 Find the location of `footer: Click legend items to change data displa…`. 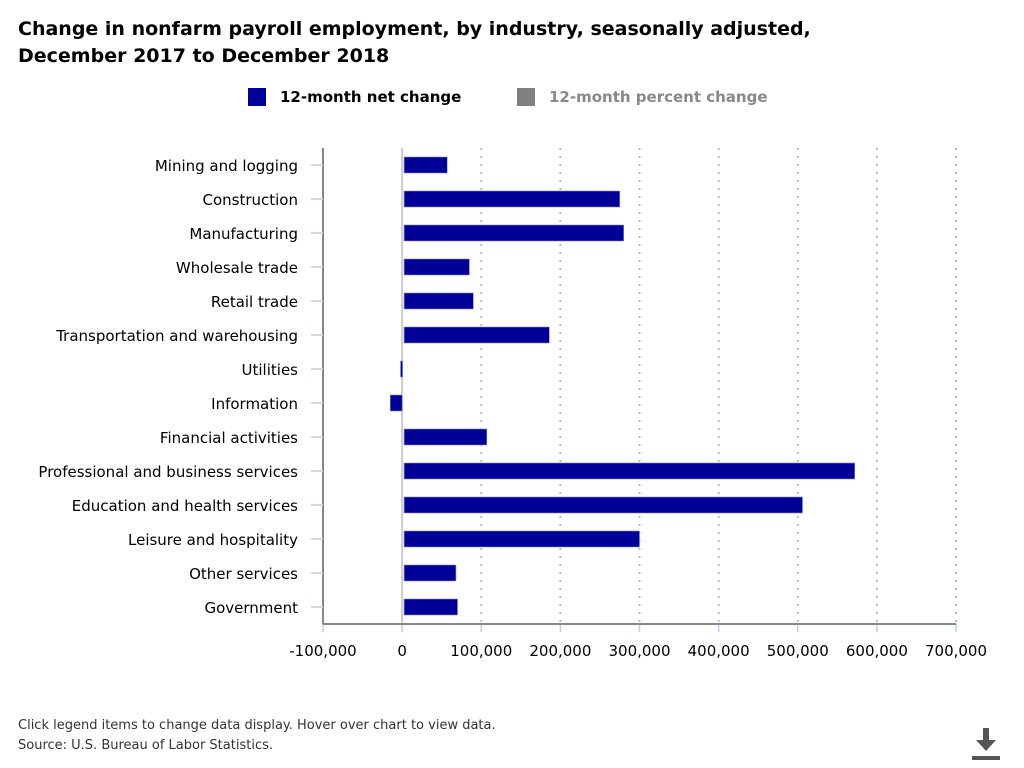

footer: Click legend items to change data displa… is located at coordinates (257, 736).